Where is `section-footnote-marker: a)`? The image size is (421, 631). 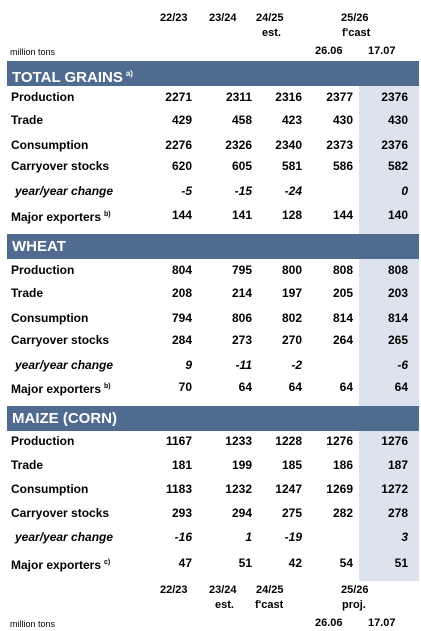
section-footnote-marker: a) is located at coordinates (129, 73).